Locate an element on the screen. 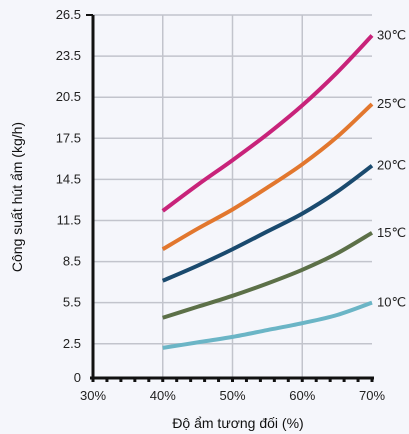 Image resolution: width=409 pixels, height=434 pixels. y-tick-label: 20.5 is located at coordinates (68, 96).